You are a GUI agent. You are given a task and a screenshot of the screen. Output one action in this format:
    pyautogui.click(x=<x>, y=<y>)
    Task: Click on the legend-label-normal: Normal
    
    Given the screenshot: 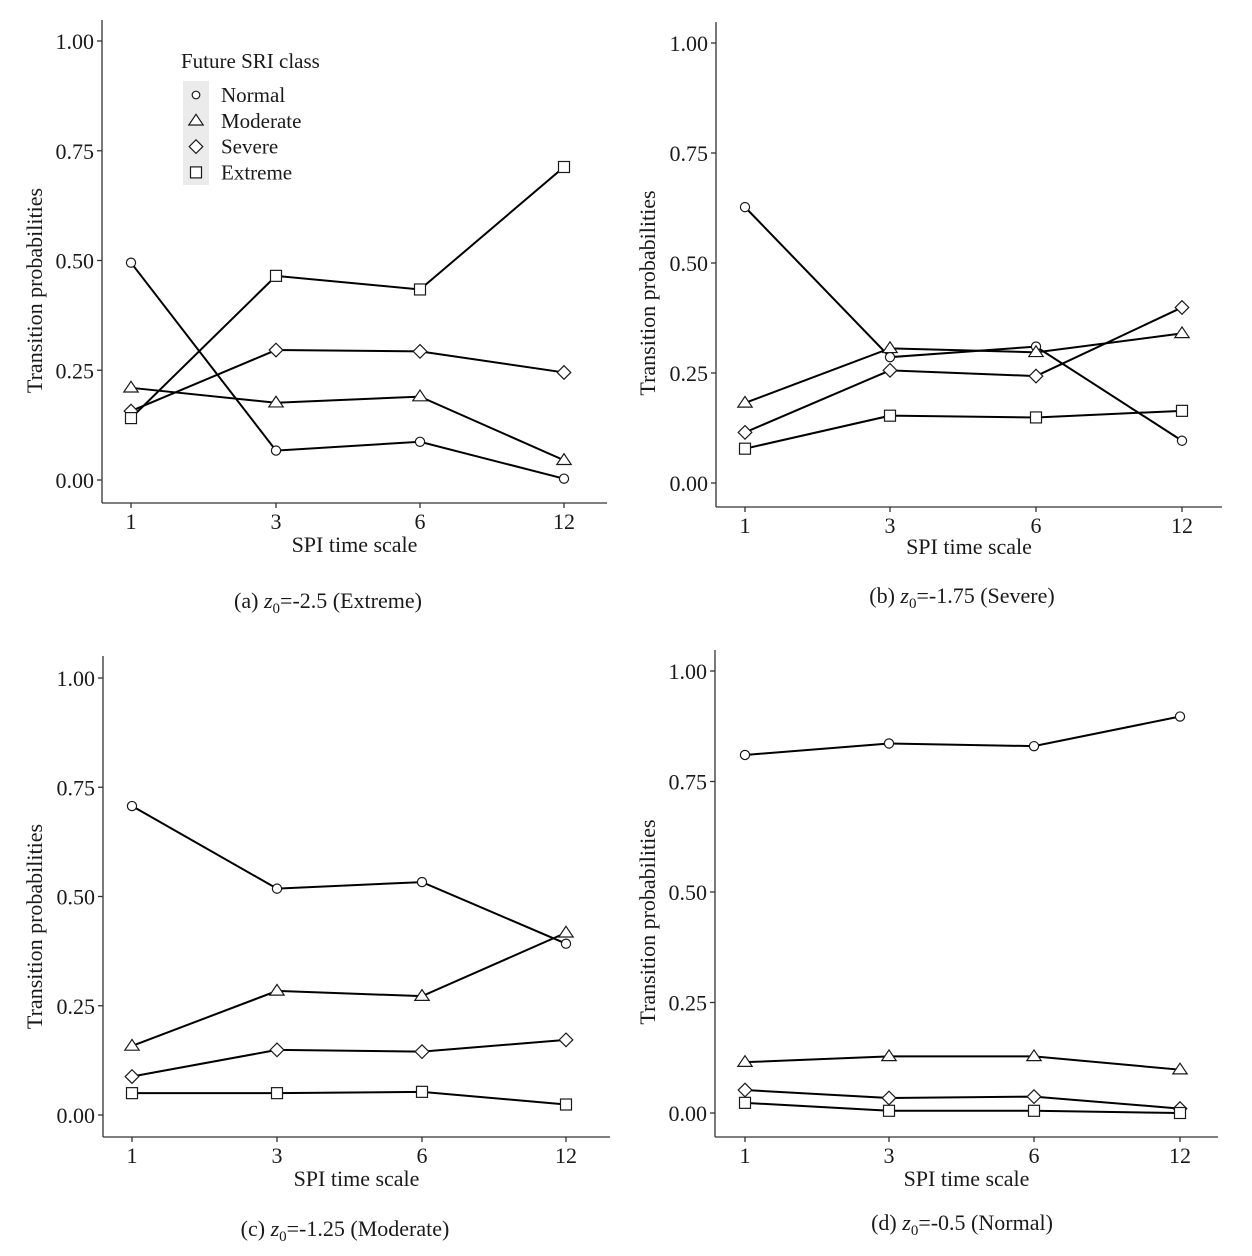 What is the action you would take?
    pyautogui.click(x=253, y=95)
    